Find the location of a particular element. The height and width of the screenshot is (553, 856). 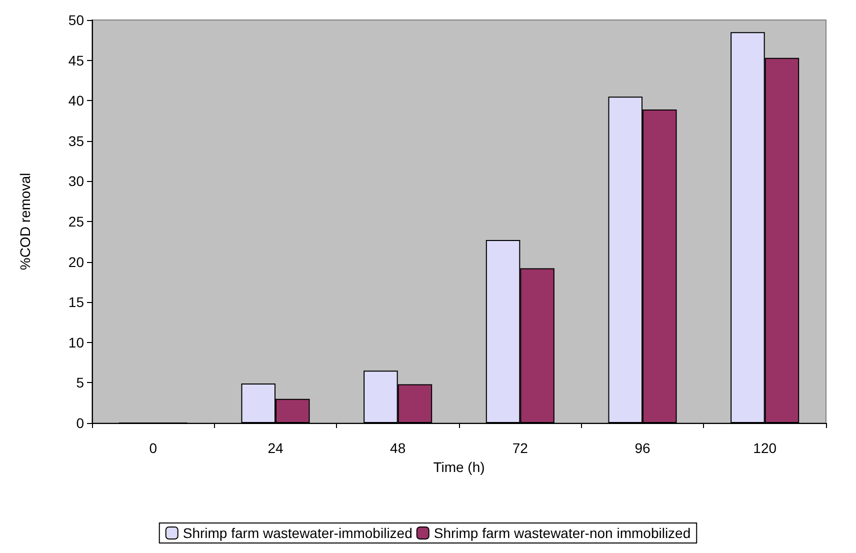

y-axis-title: %COD removal is located at coordinates (25, 221).